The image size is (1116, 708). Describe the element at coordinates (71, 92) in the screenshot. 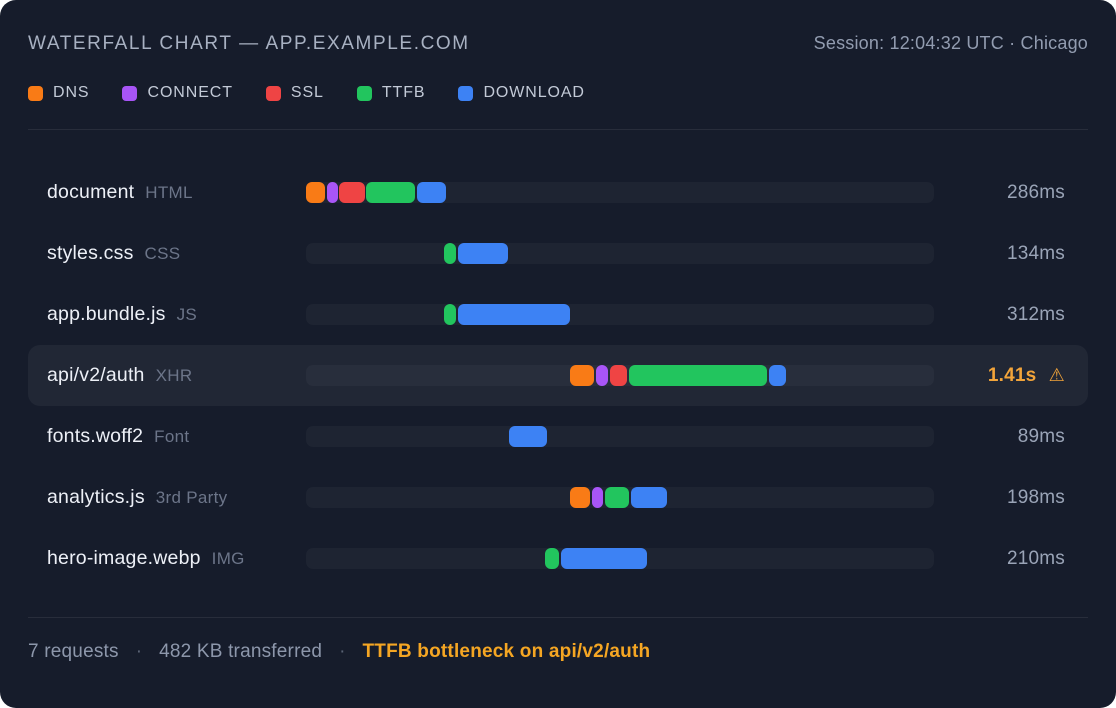

I see `legend-label: DNS` at that location.